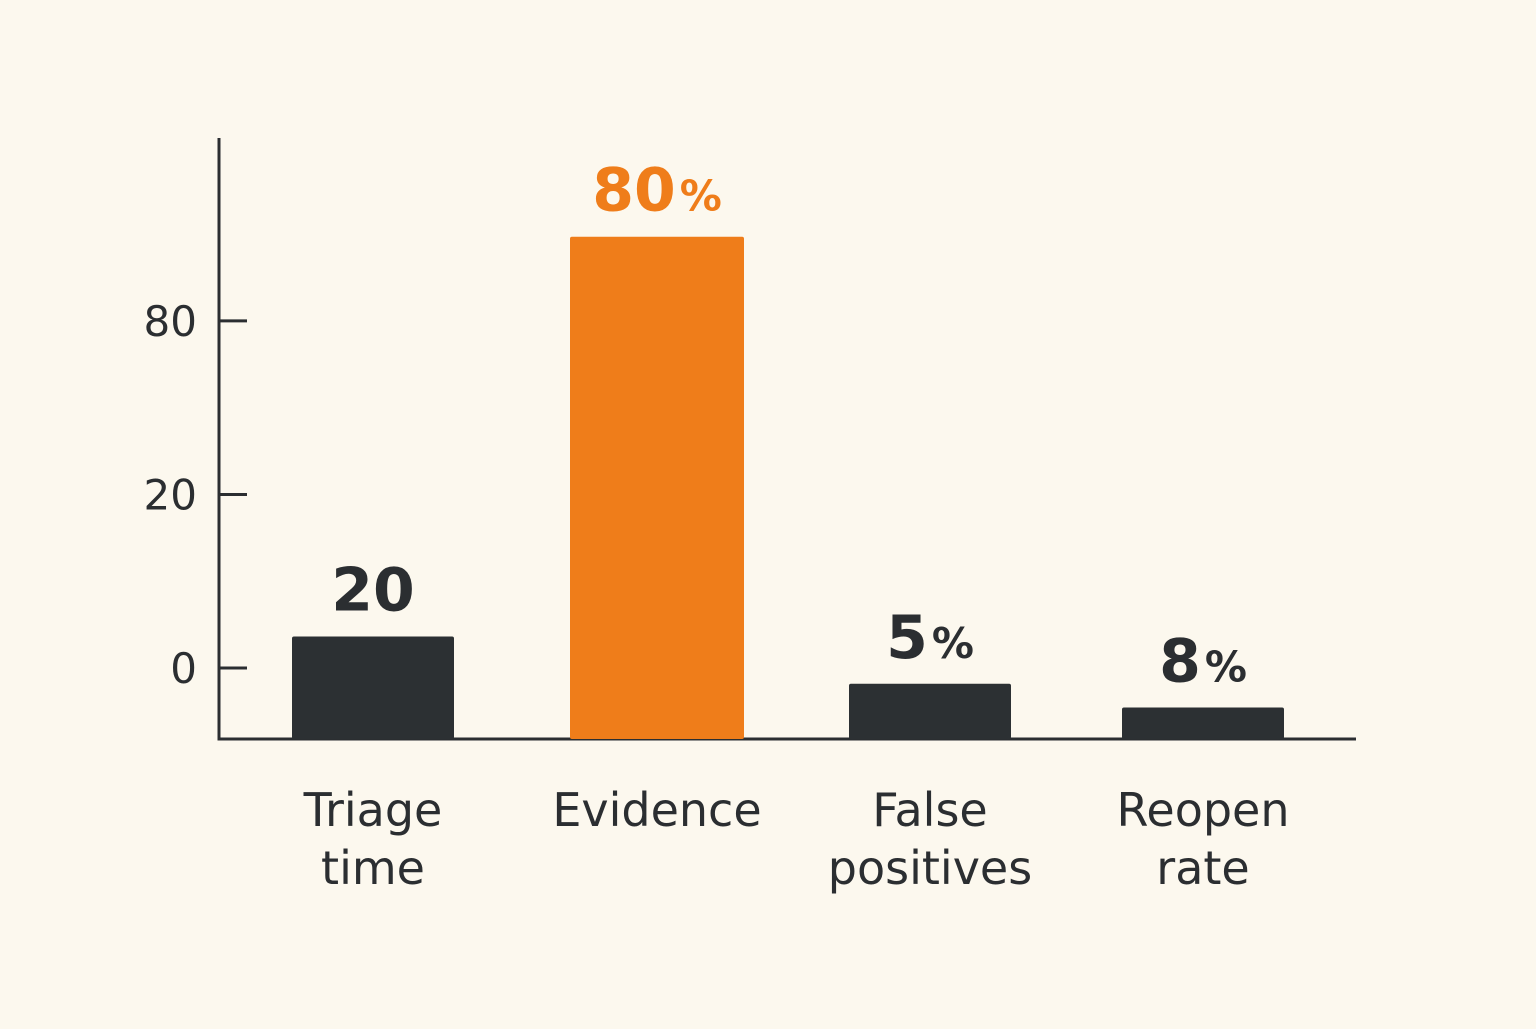 The width and height of the screenshot is (1536, 1029). I want to click on bar-value-label: 5%, so click(930, 638).